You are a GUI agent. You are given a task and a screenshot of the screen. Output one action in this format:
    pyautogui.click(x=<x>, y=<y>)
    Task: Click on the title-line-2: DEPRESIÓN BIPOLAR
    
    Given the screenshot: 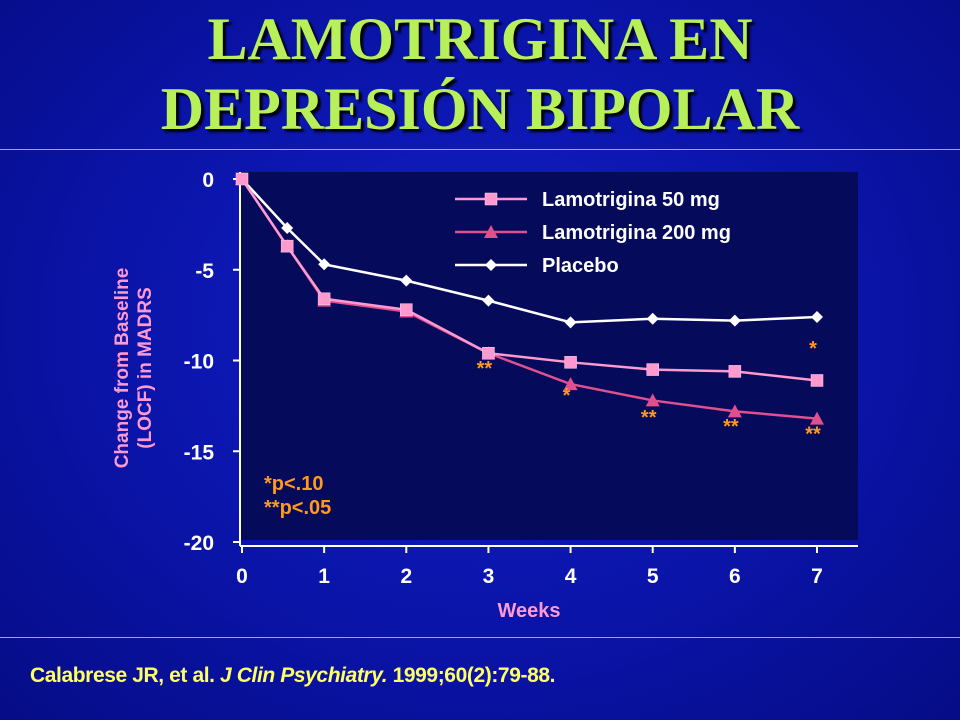 What is the action you would take?
    pyautogui.click(x=480, y=109)
    